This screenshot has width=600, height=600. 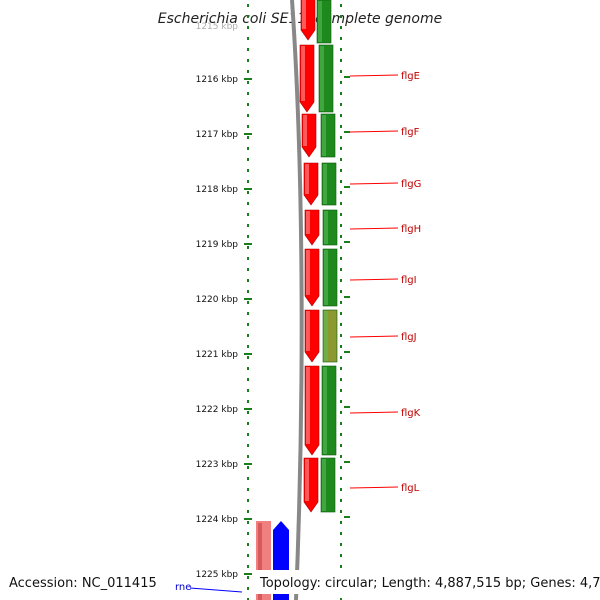 I want to click on gene-label: flgF, so click(x=410, y=132).